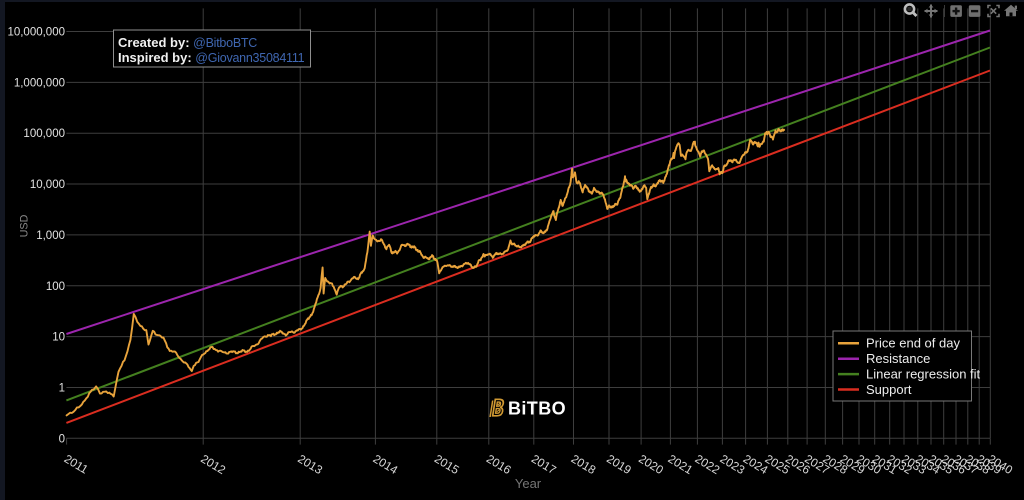 The width and height of the screenshot is (1024, 500). What do you see at coordinates (76, 464) in the screenshot?
I see `svg-text: 2011` at bounding box center [76, 464].